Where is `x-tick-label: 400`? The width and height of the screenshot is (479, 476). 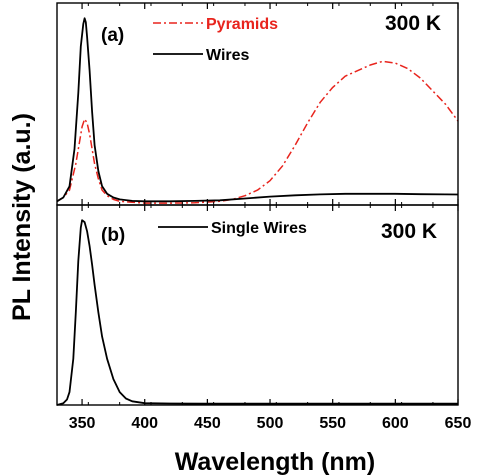
x-tick-label: 400 is located at coordinates (144, 423).